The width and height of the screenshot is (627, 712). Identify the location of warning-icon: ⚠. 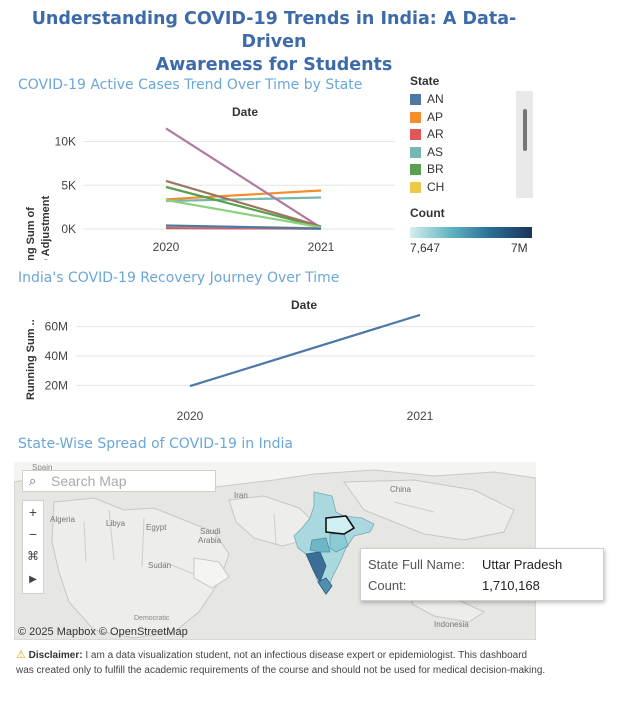
(21, 655).